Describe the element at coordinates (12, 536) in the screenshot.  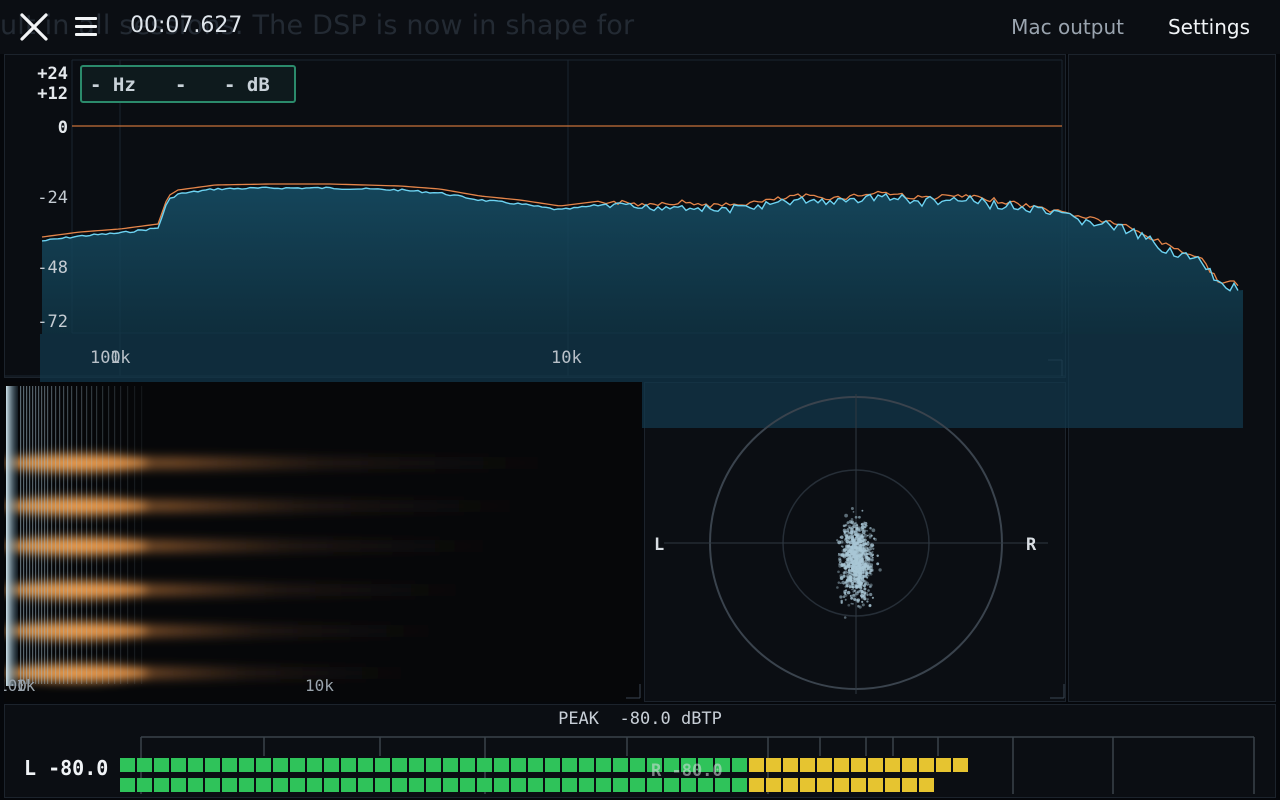
I see `spectrogram-edge-glow` at that location.